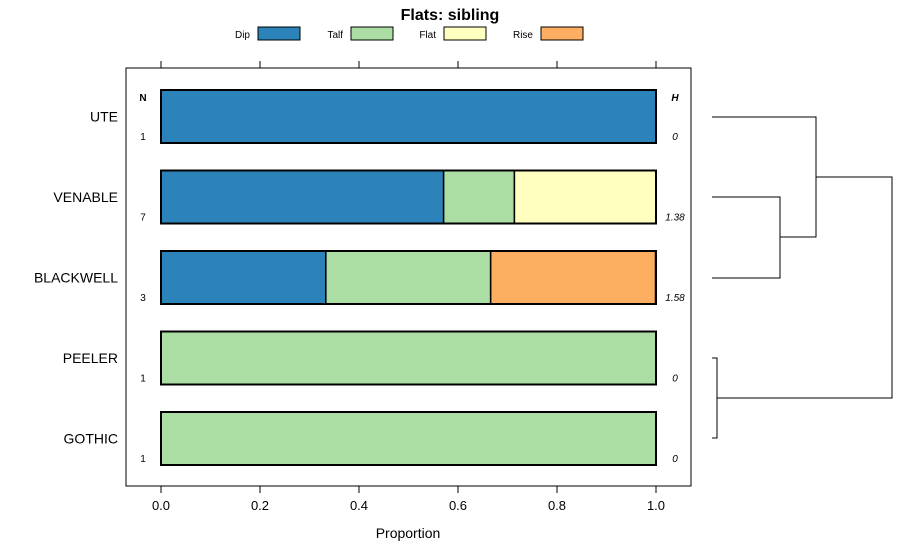 The height and width of the screenshot is (560, 900). I want to click on legend-label: Dip, so click(242, 35).